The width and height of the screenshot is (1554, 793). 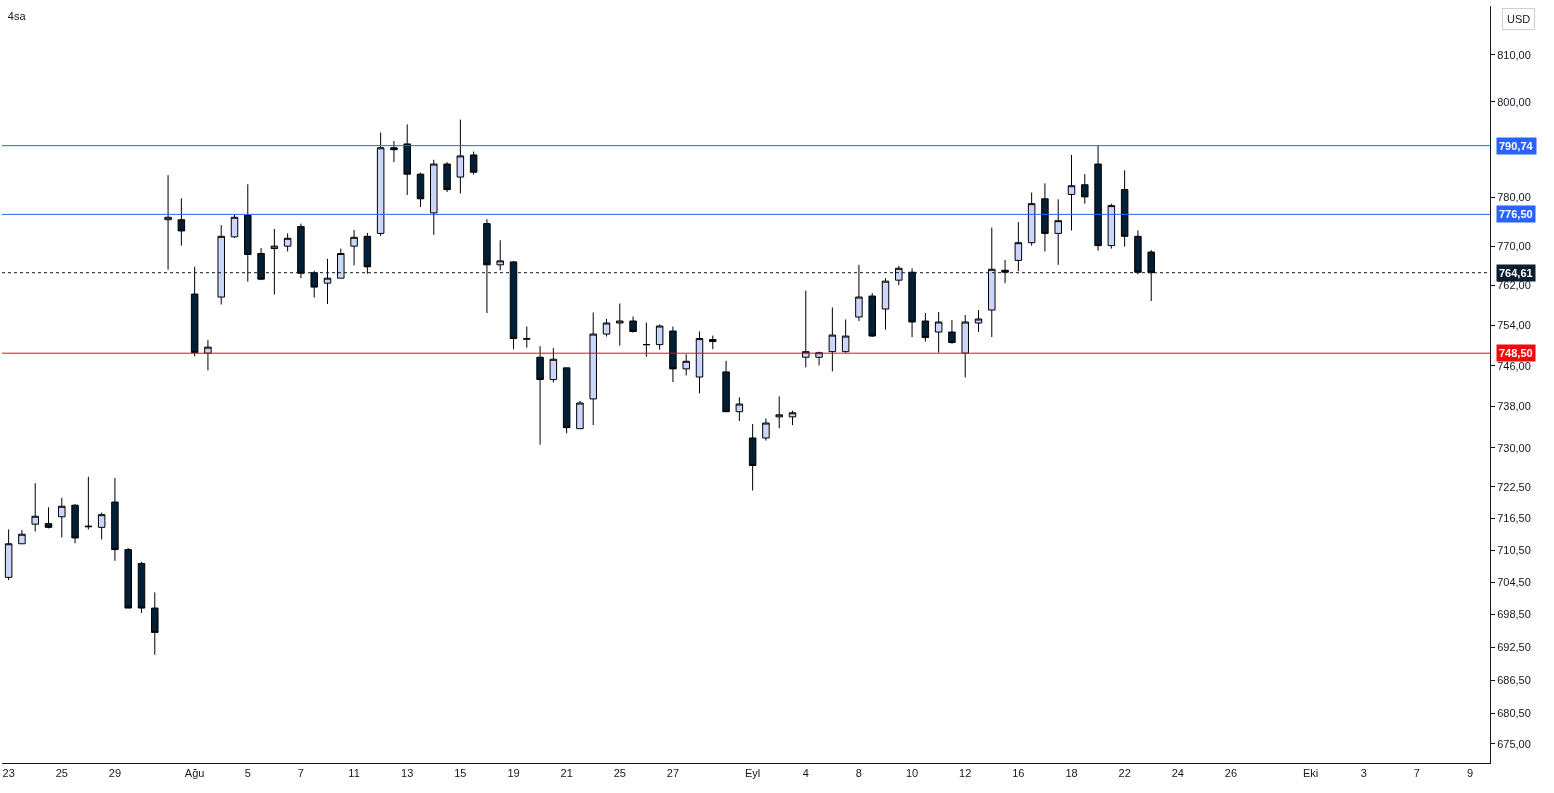 I want to click on y-tick-label: 800,00, so click(x=1514, y=101).